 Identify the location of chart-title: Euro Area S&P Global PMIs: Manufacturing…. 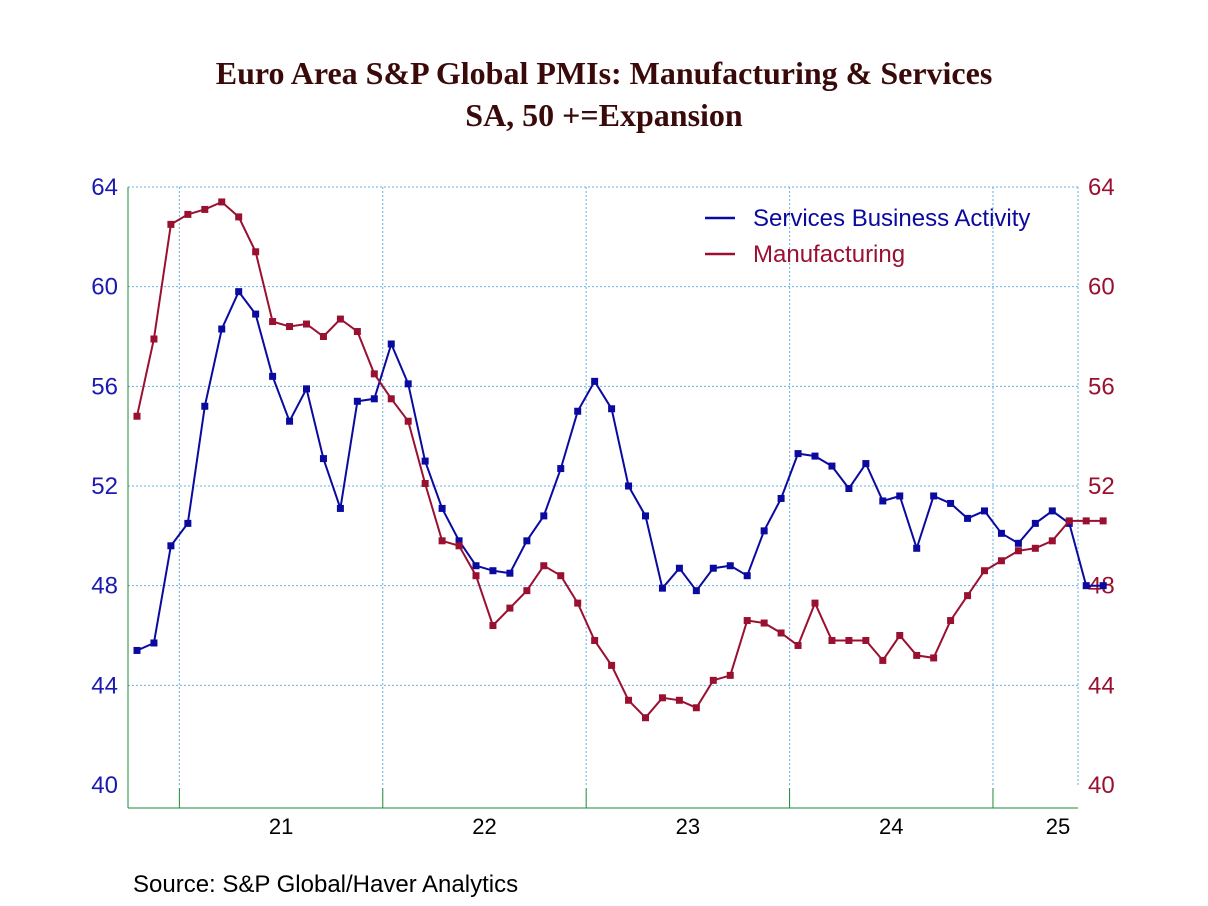
(604, 94).